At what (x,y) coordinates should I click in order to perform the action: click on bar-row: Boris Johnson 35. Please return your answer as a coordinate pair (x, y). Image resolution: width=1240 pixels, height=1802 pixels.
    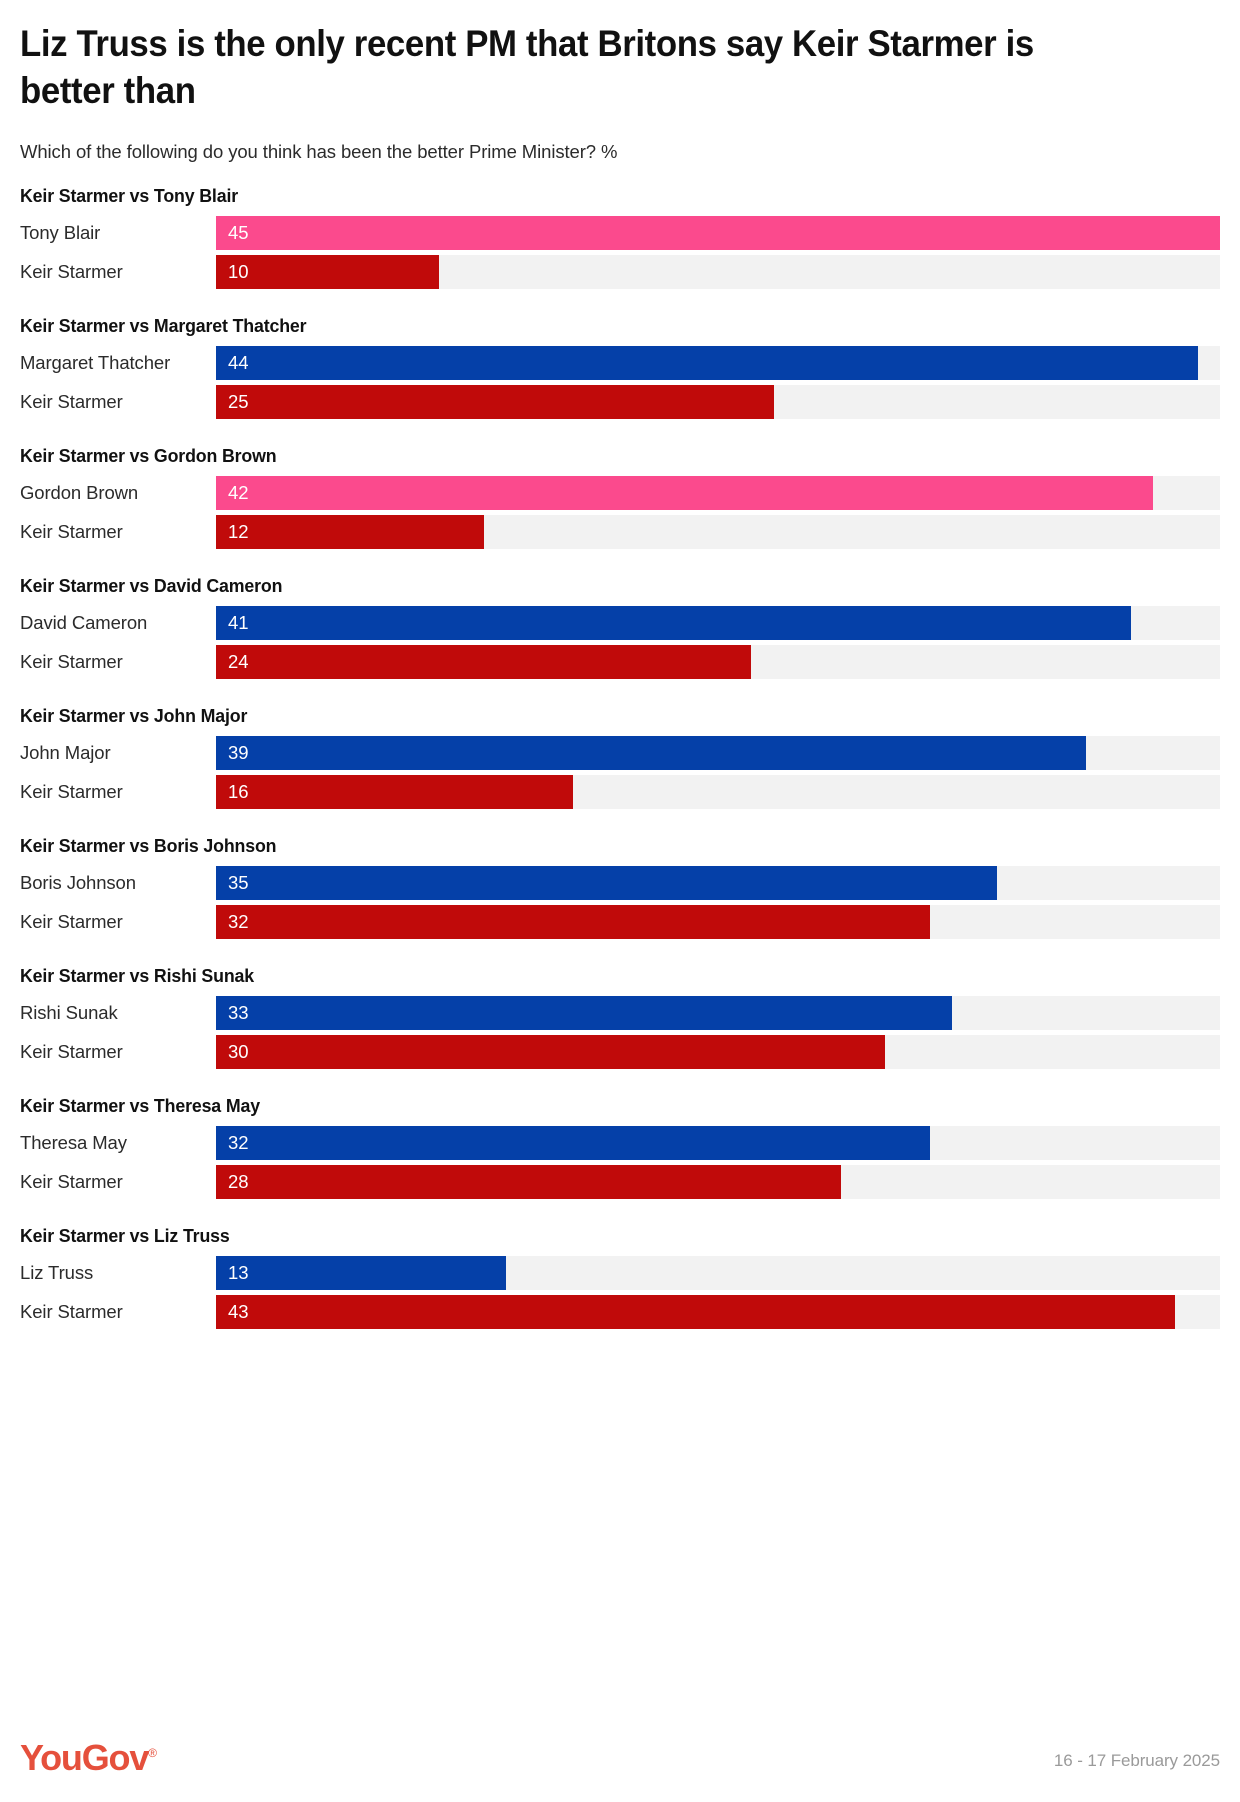
    Looking at the image, I should click on (620, 882).